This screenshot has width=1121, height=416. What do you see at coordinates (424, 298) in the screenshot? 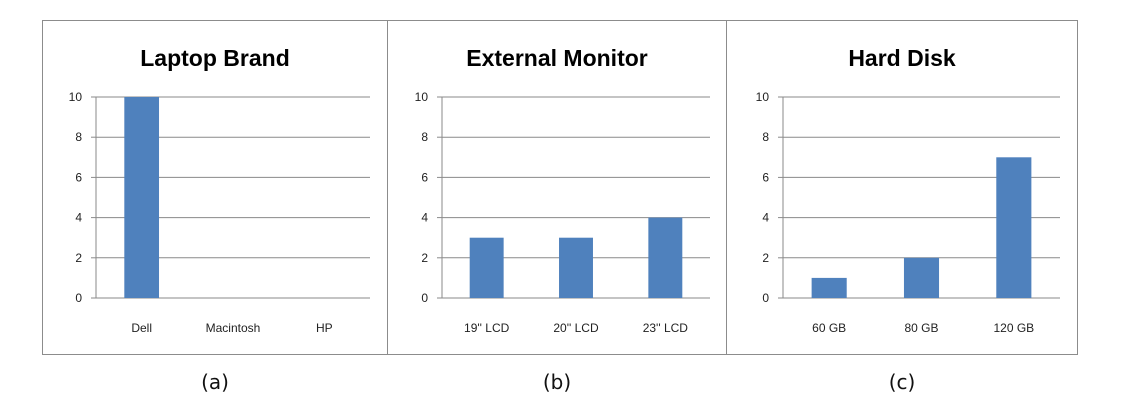
I see `y-tick-label-external-monitor-0: 0` at bounding box center [424, 298].